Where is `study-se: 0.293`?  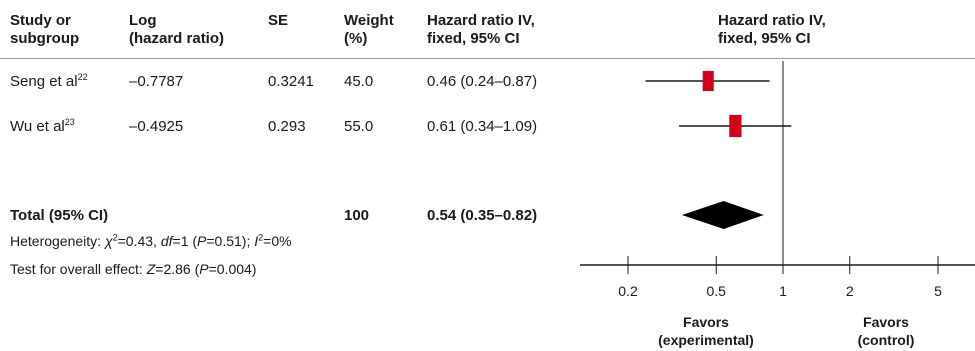
study-se: 0.293 is located at coordinates (287, 126).